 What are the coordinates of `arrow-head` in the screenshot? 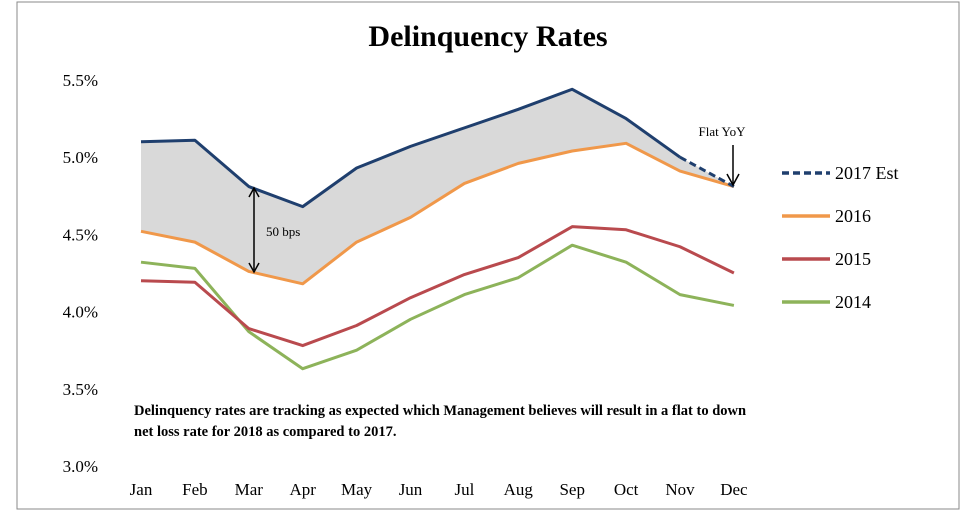 It's located at (733, 180).